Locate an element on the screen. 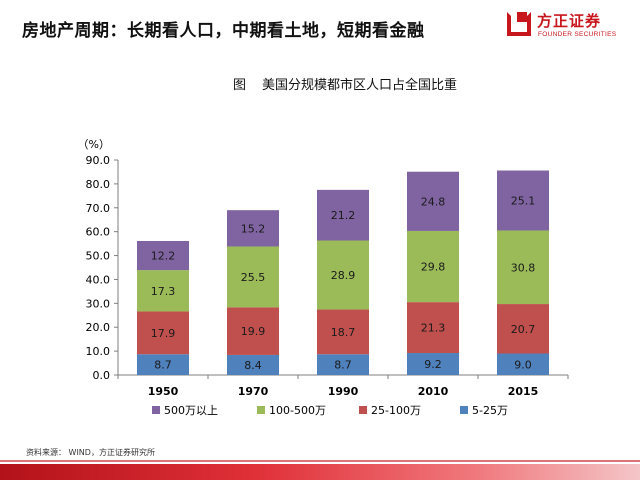 The image size is (640, 480). figure-label: 图 is located at coordinates (239, 85).